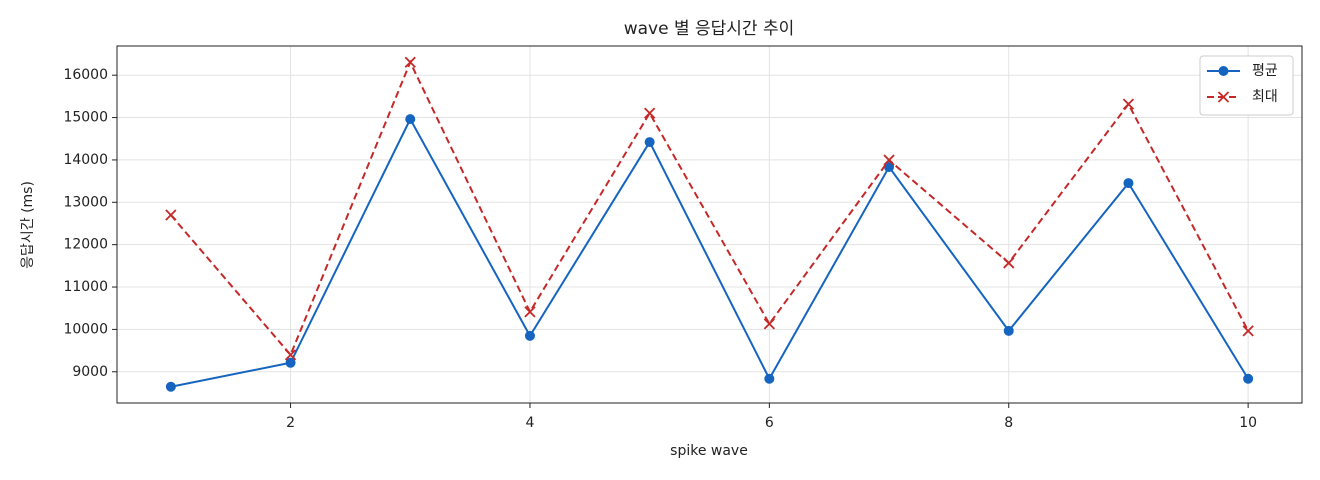 This screenshot has width=1320, height=480. Describe the element at coordinates (1008, 423) in the screenshot. I see `x-tick-label: 8` at that location.